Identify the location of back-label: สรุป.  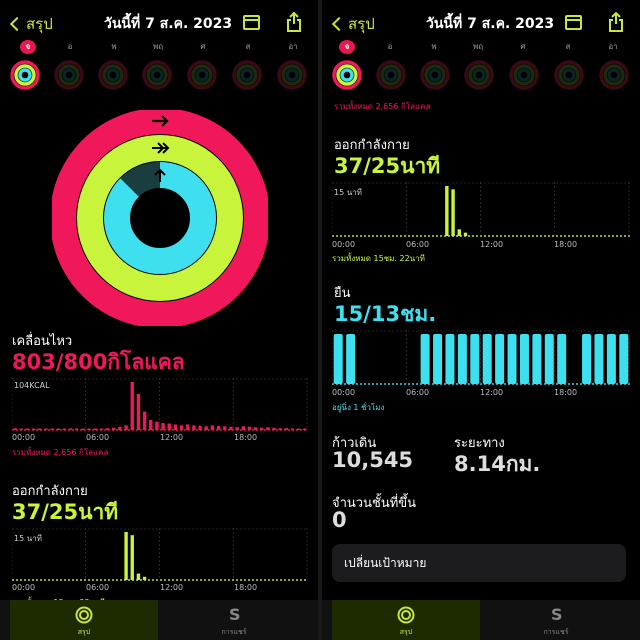
(361, 24).